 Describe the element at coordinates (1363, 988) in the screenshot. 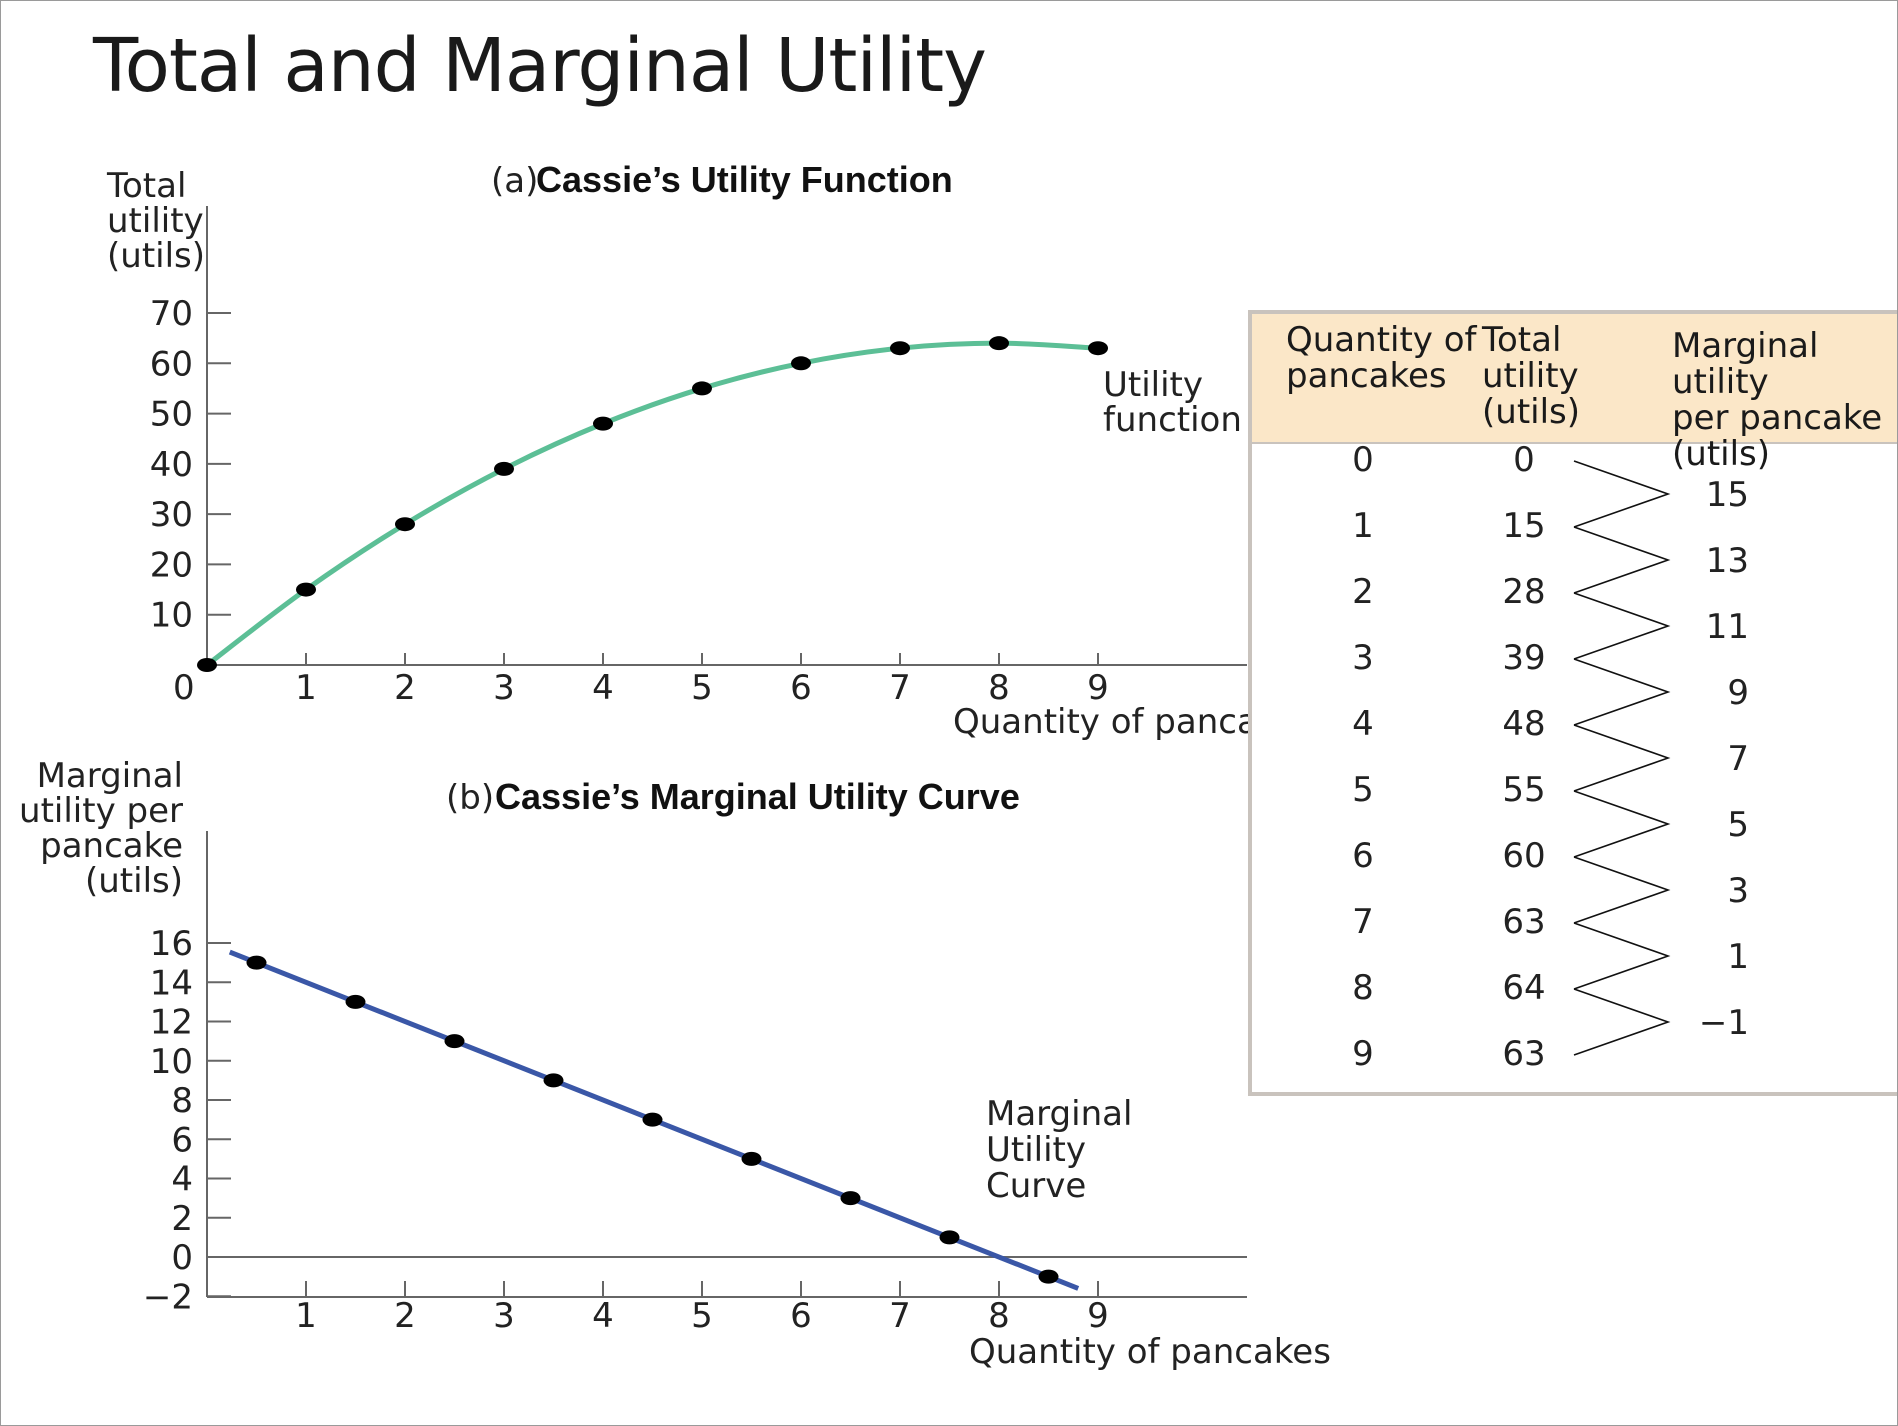

I see `quantity-cell: 8` at that location.